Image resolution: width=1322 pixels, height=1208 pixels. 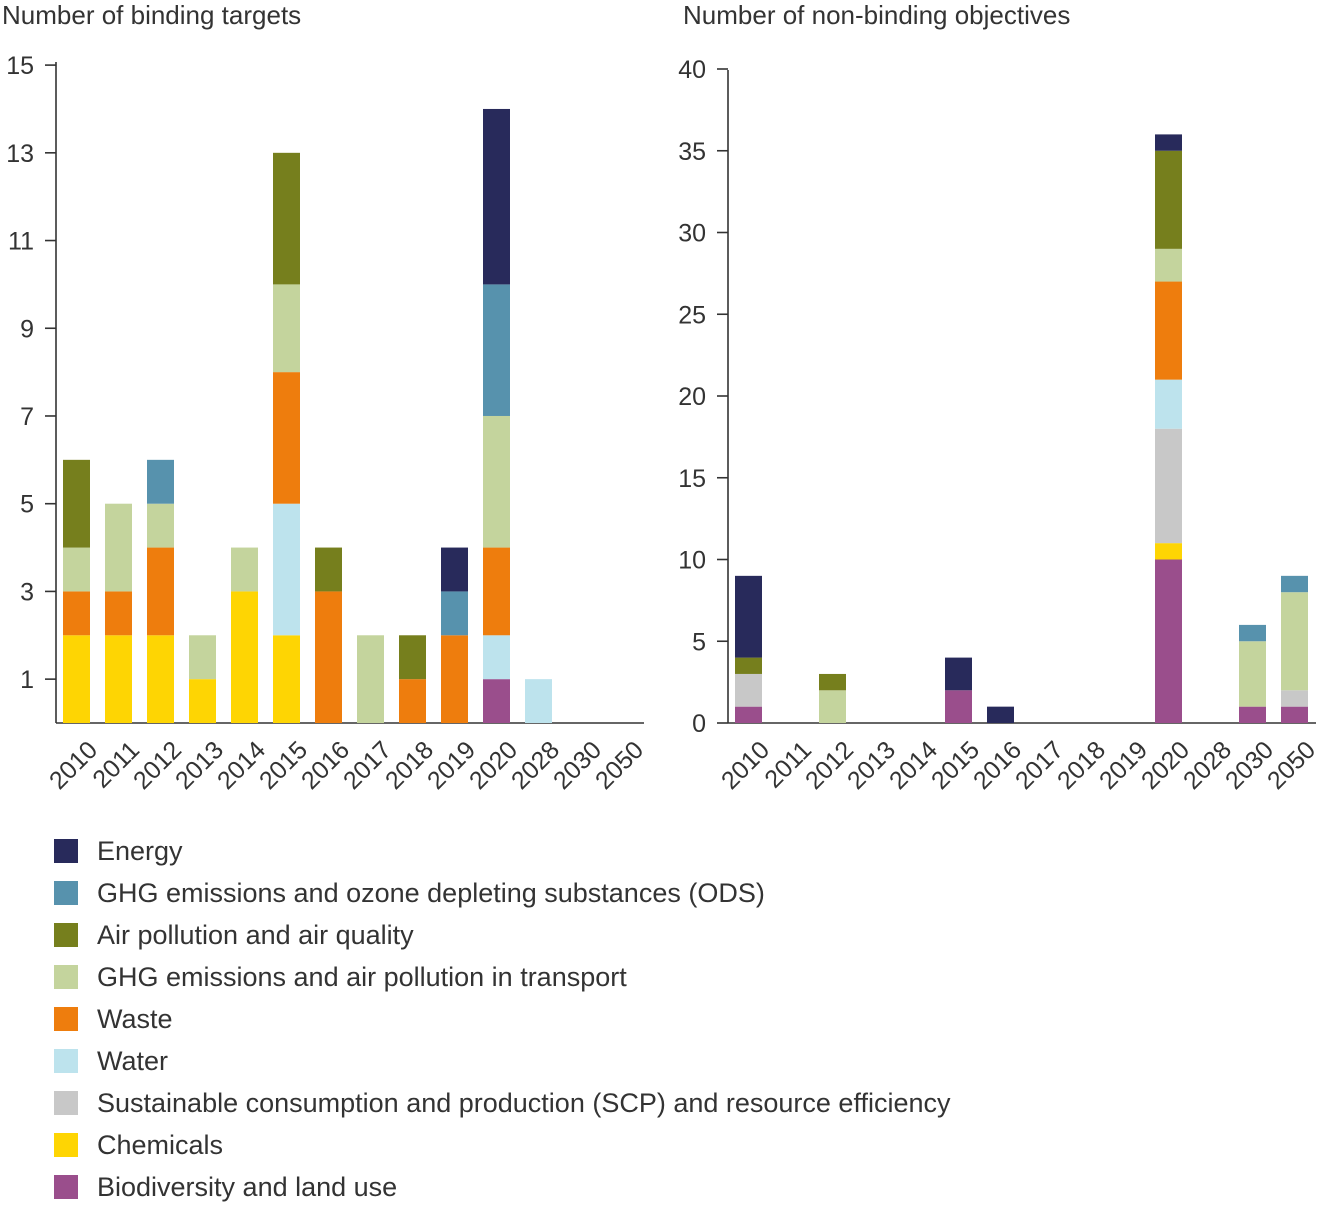 What do you see at coordinates (370, 679) in the screenshot?
I see `binding-bar-2017-ghg-emissions-and-air-pollution-in-transport` at bounding box center [370, 679].